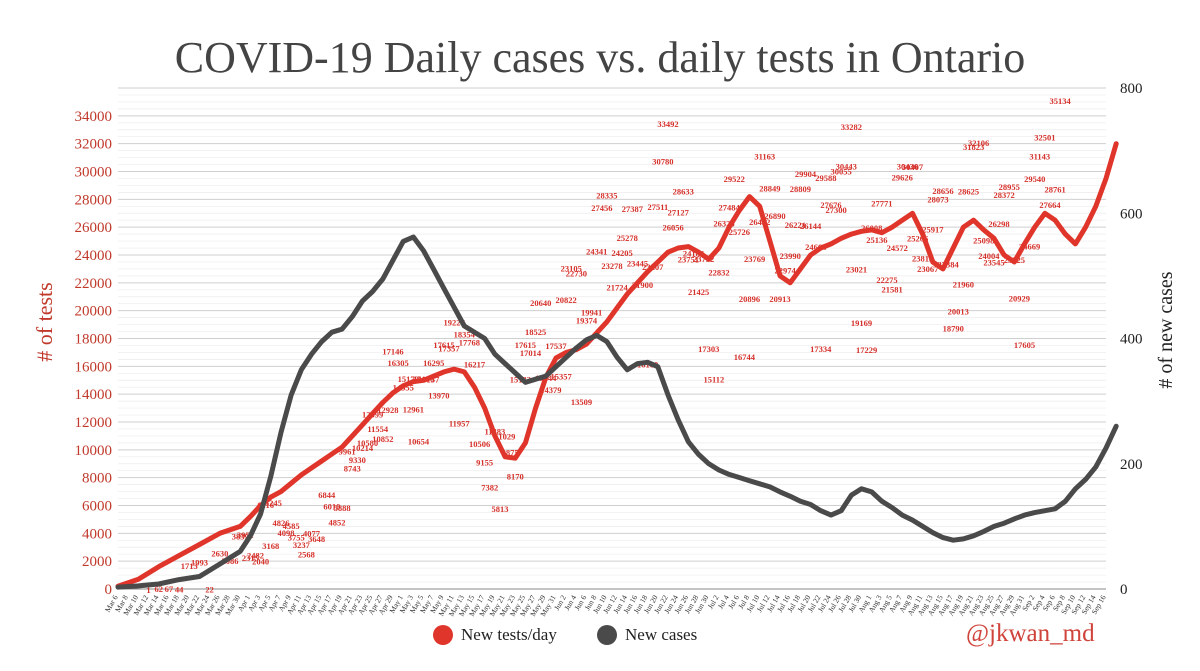 This screenshot has height=671, width=1200. Describe the element at coordinates (662, 162) in the screenshot. I see `tests-value-label: 30780` at that location.